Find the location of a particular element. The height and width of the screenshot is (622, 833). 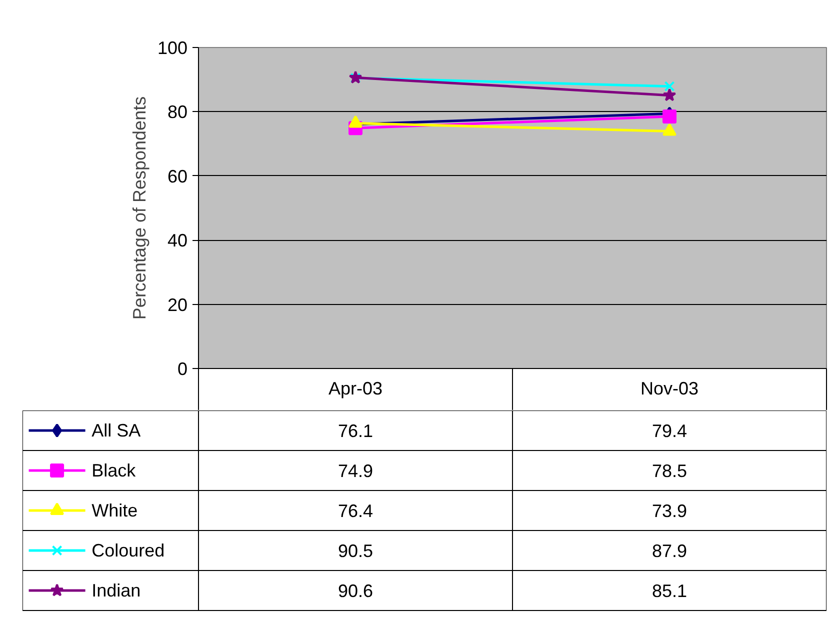

legend-label: Coloured is located at coordinates (128, 550).